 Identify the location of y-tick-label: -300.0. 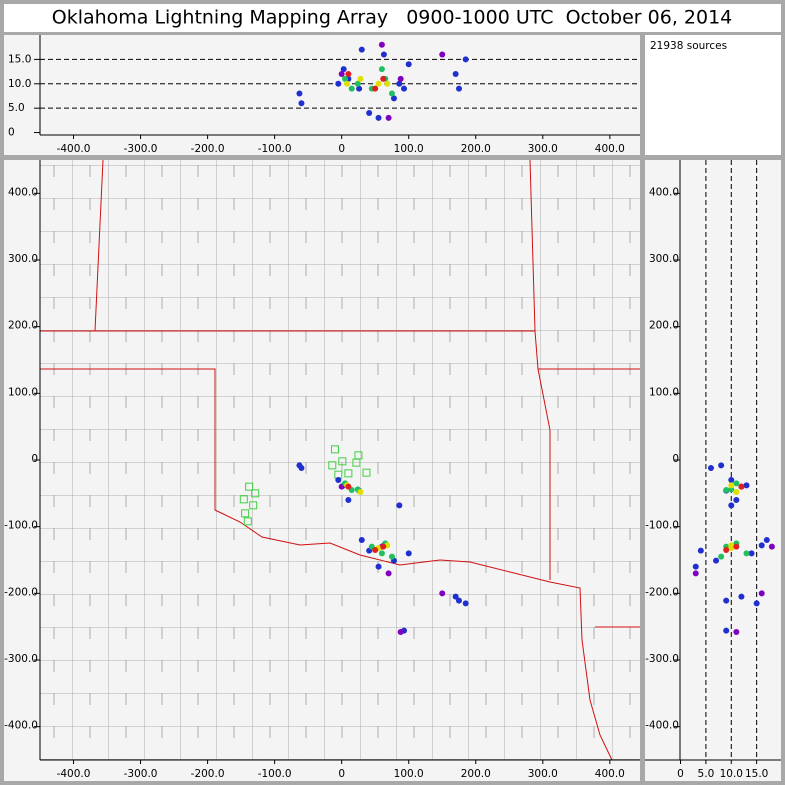
(21, 659).